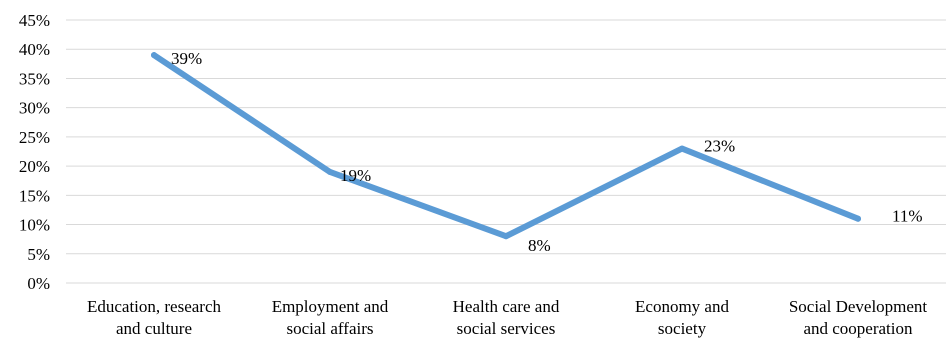 Image resolution: width=946 pixels, height=340 pixels. I want to click on x-category-label: Health care and social services, so click(506, 317).